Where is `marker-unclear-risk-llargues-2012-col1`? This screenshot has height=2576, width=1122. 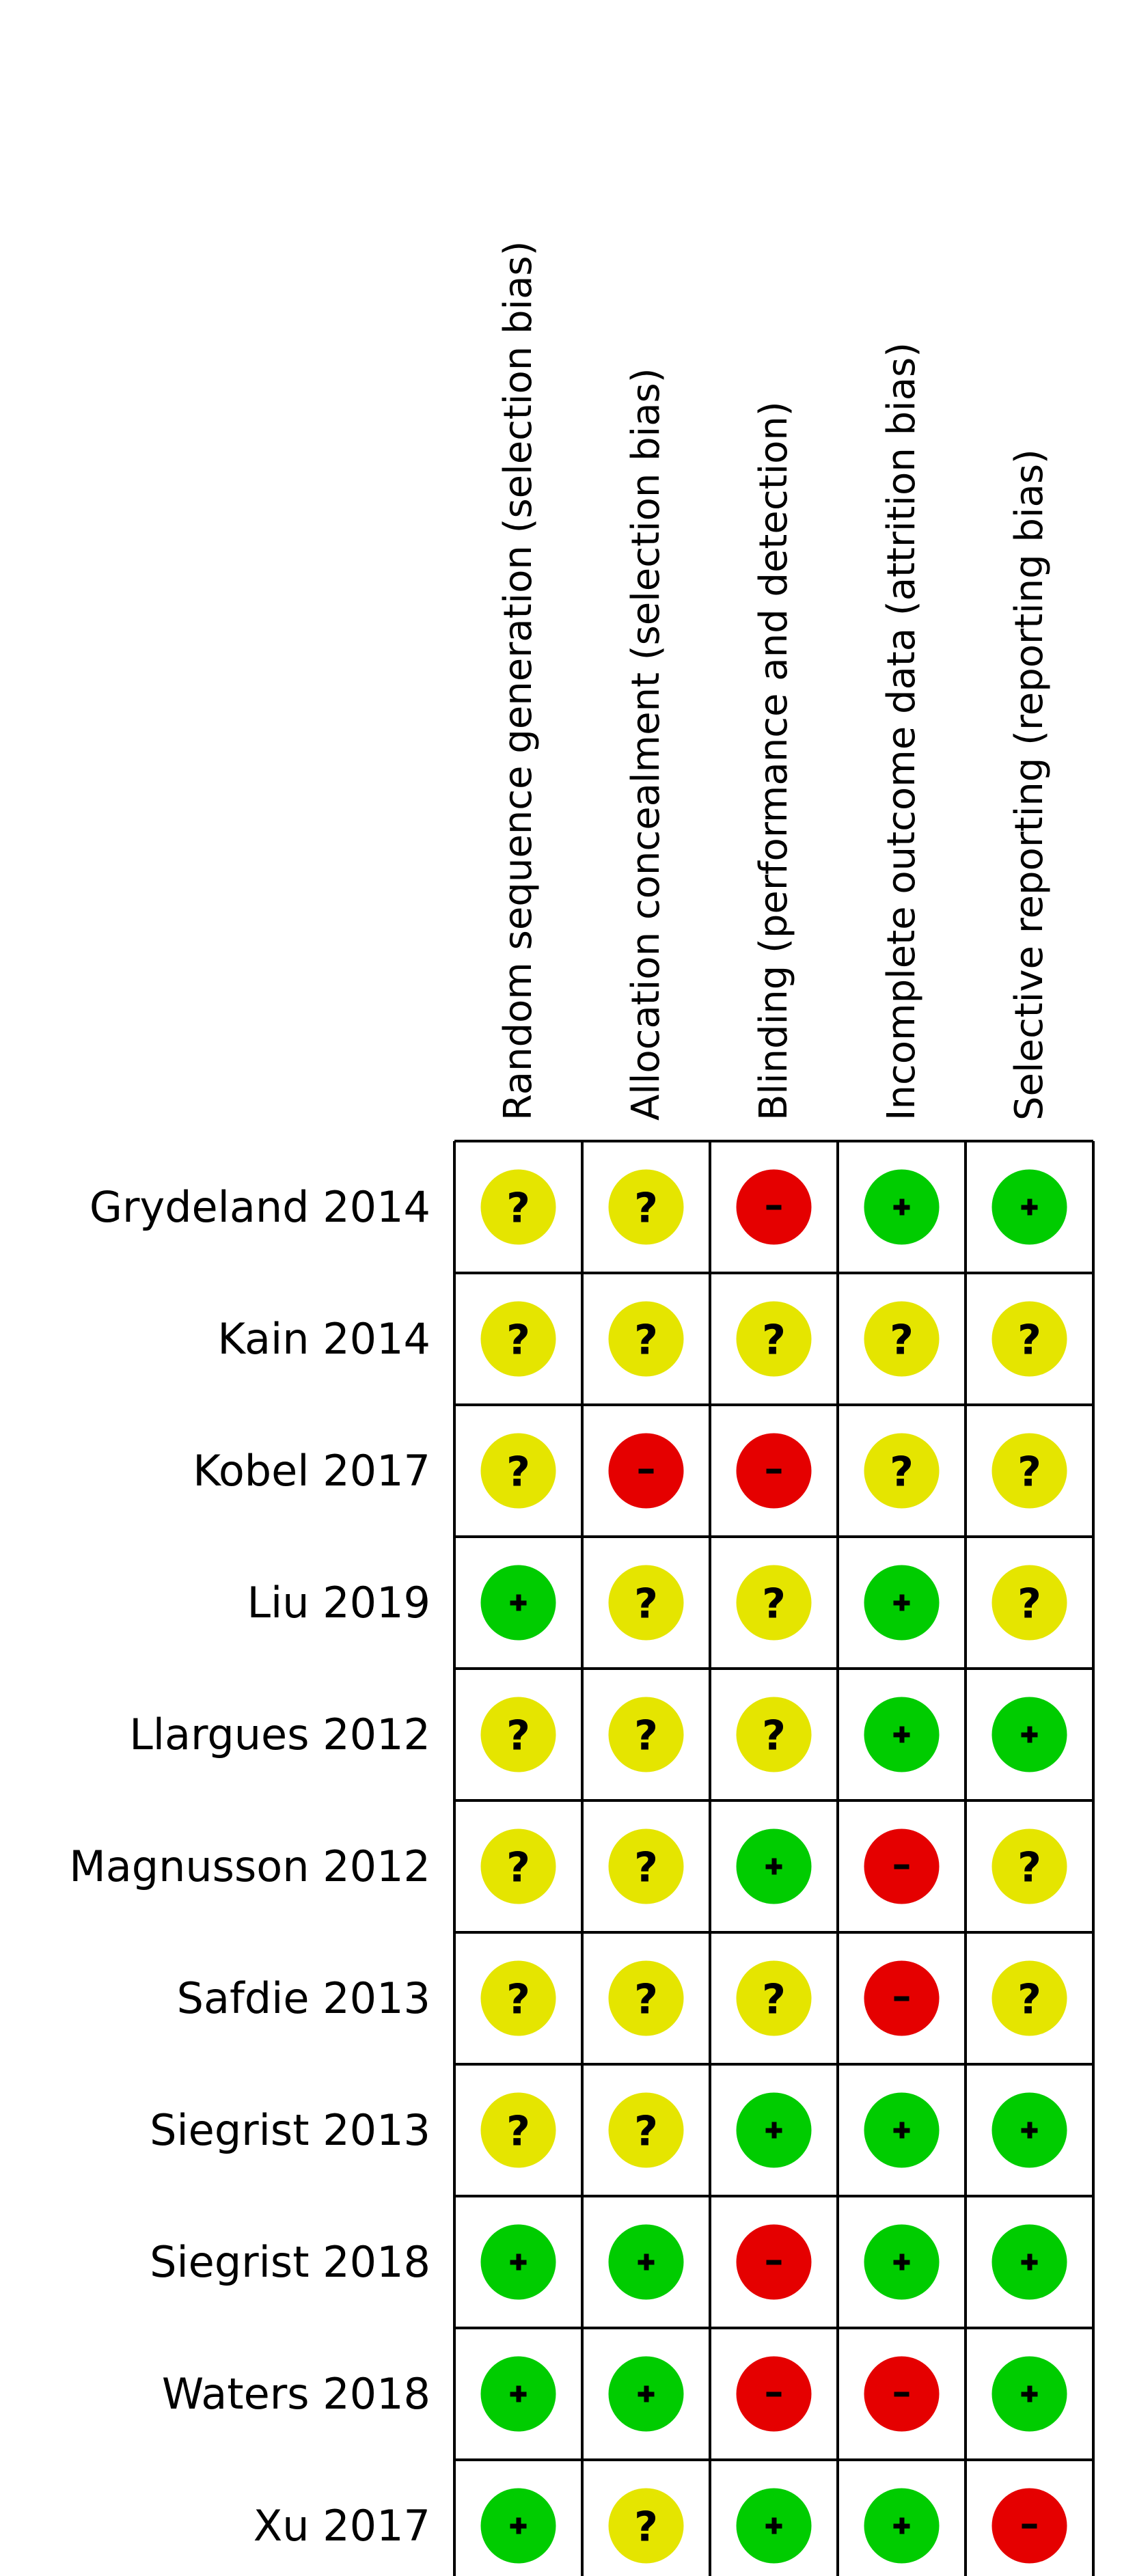 marker-unclear-risk-llargues-2012-col1 is located at coordinates (518, 1735).